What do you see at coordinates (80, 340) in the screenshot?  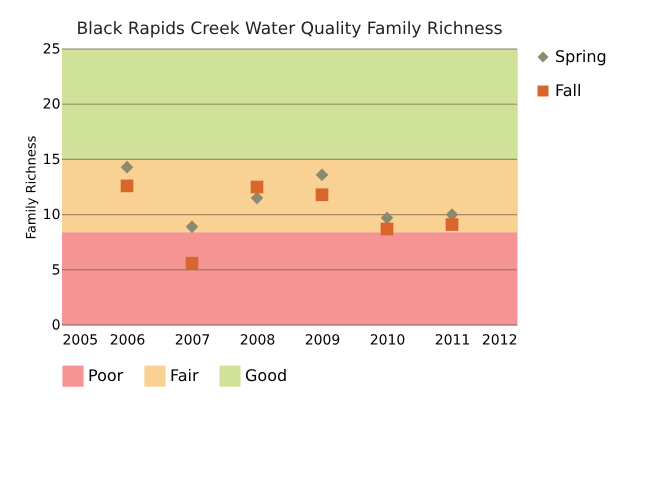 I see `x-tick-label: 2005` at bounding box center [80, 340].